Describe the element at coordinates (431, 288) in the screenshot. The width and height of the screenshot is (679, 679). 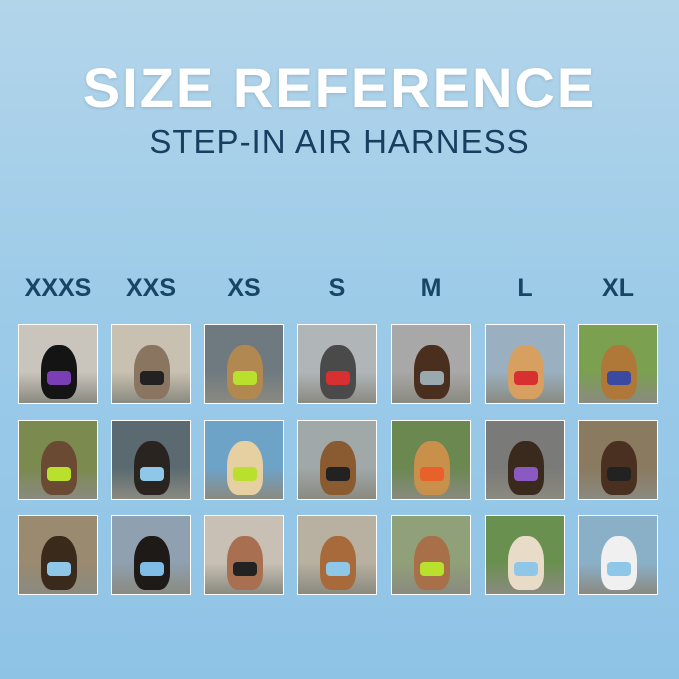
I see `size-label-m: M` at that location.